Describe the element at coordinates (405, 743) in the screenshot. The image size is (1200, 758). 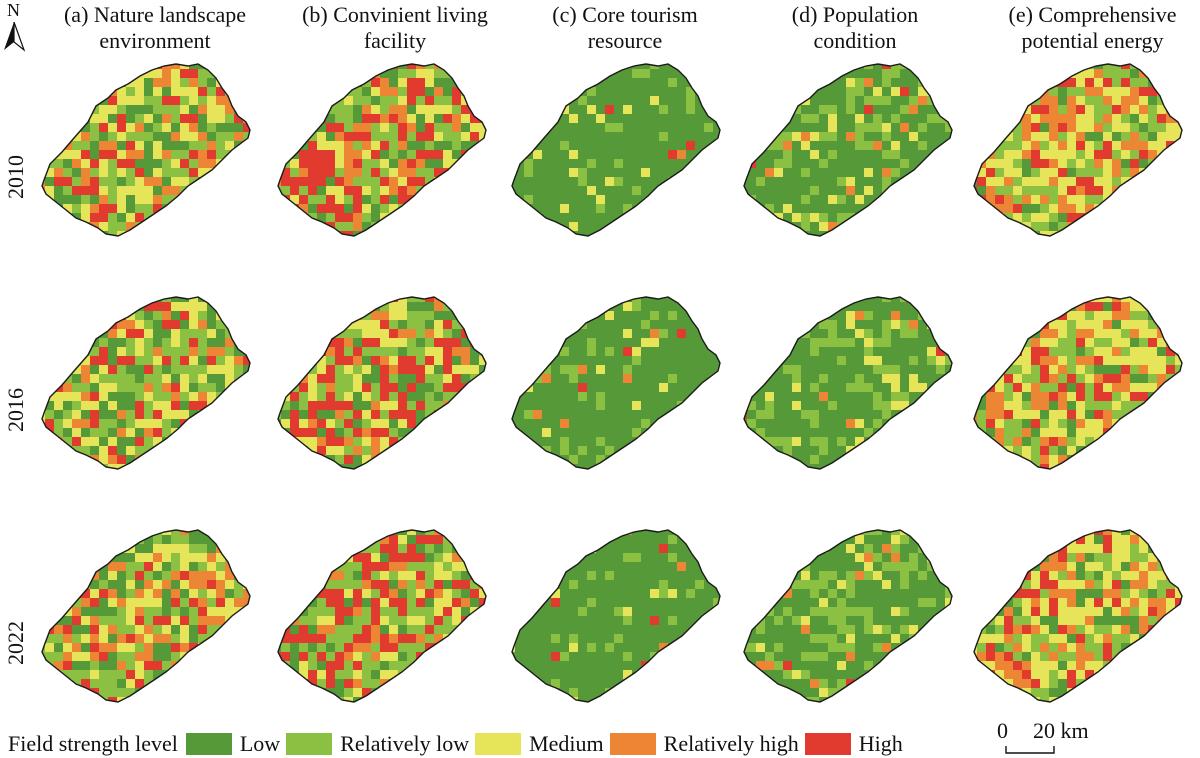
I see `legend-label-relatively-low: Relatively low` at that location.